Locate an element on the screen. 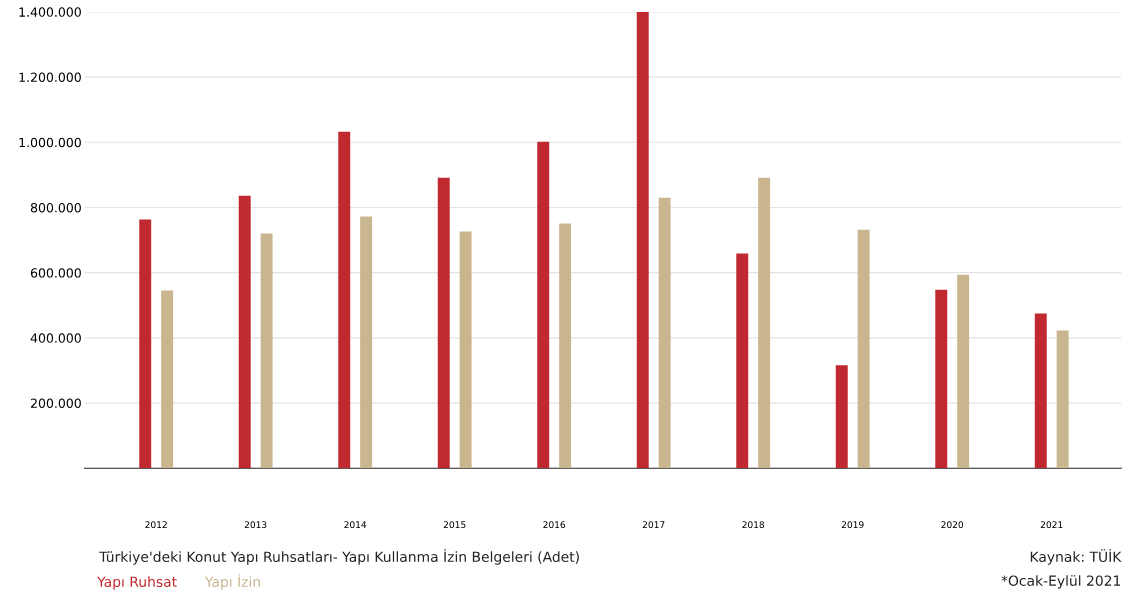  x-tick-label: 2013 is located at coordinates (255, 525).